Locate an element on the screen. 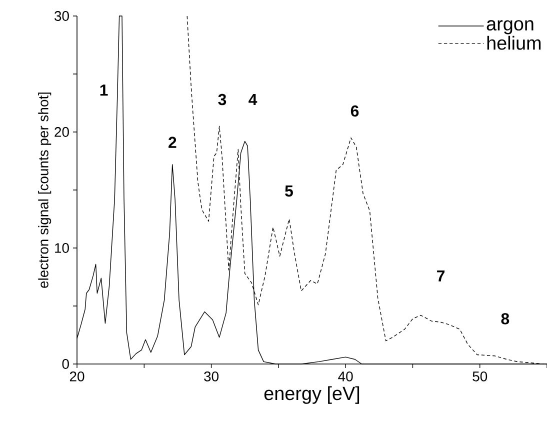  annotation: 5 is located at coordinates (289, 191).